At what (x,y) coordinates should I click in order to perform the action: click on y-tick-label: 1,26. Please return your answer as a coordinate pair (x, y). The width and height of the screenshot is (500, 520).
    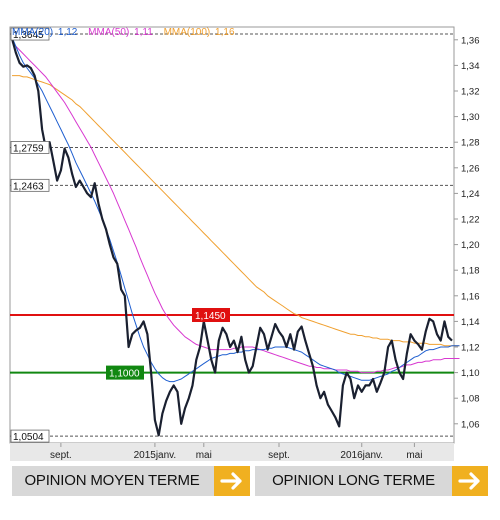
    Looking at the image, I should click on (470, 168).